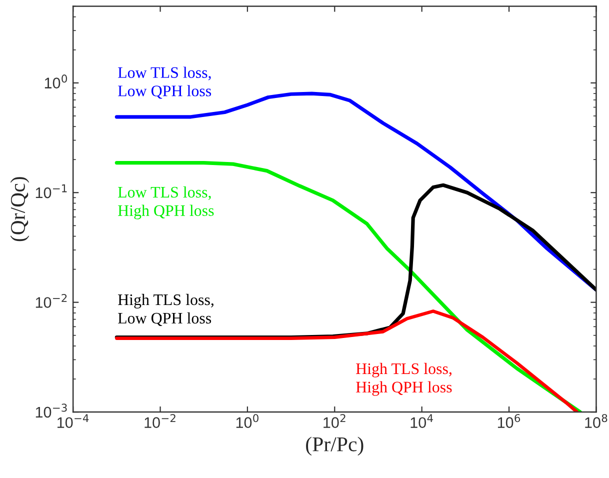 The width and height of the screenshot is (609, 478). What do you see at coordinates (596, 421) in the screenshot?
I see `x-tick-label: 10$^{8}$` at bounding box center [596, 421].